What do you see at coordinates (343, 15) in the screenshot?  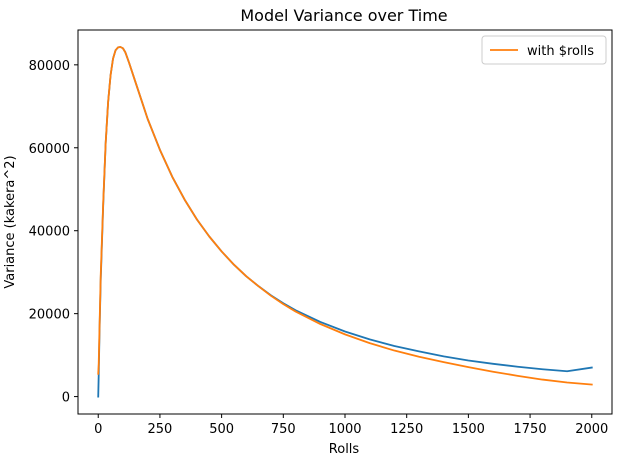 I see `chart-title: Model Variance over Time` at bounding box center [343, 15].